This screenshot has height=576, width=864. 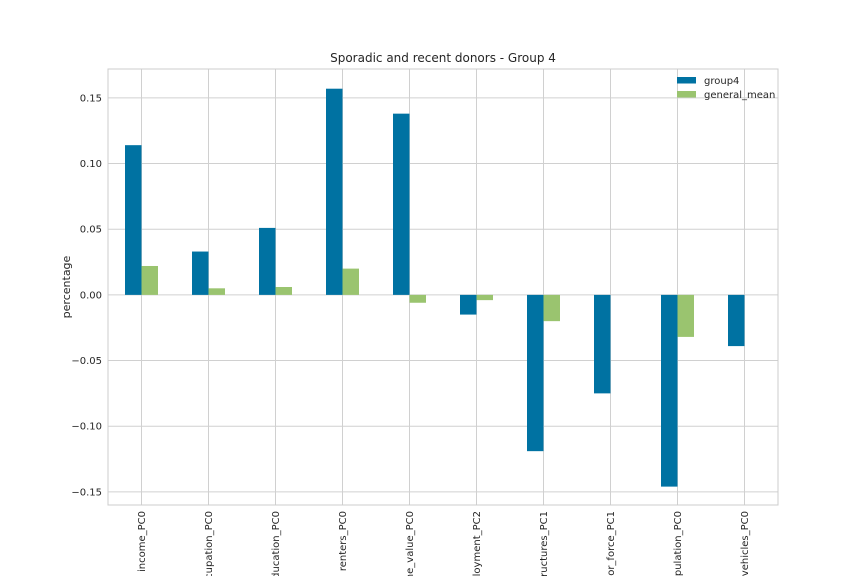 What do you see at coordinates (276, 543) in the screenshot?
I see `x-tick-label: ducation_PC0` at bounding box center [276, 543].